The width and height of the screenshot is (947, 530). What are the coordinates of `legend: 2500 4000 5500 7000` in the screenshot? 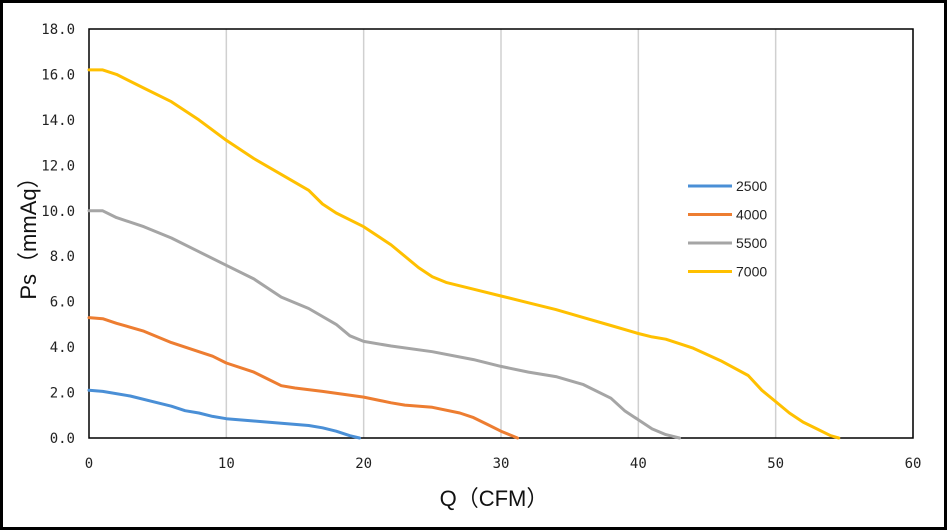 It's located at (727, 229).